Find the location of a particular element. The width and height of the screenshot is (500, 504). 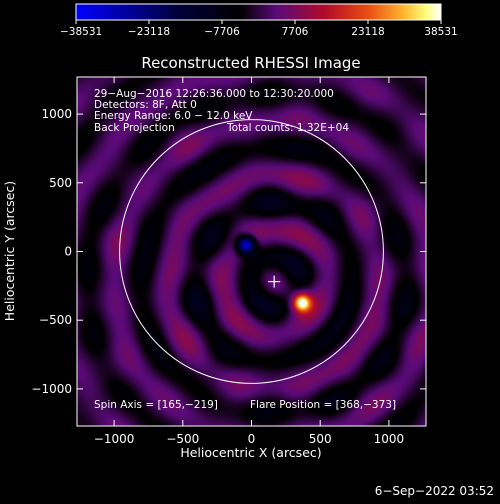

y-tick-label: −500 is located at coordinates (55, 320).